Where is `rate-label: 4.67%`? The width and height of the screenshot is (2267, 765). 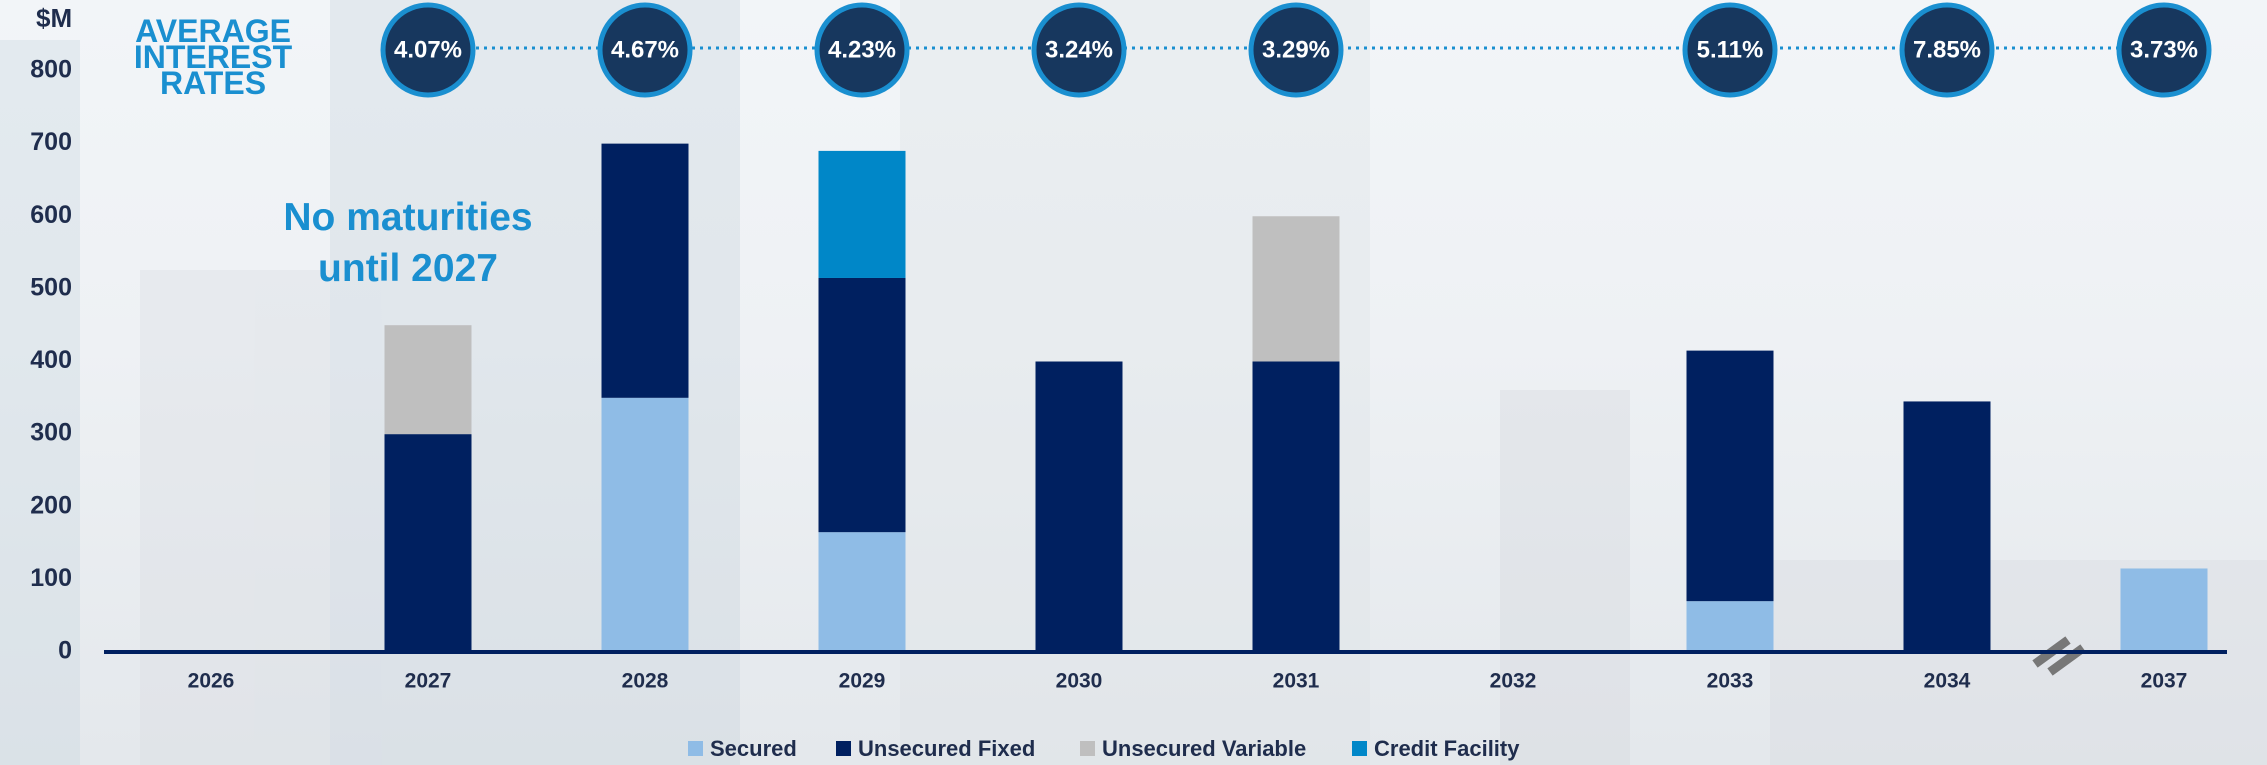
rate-label: 4.67% is located at coordinates (645, 49).